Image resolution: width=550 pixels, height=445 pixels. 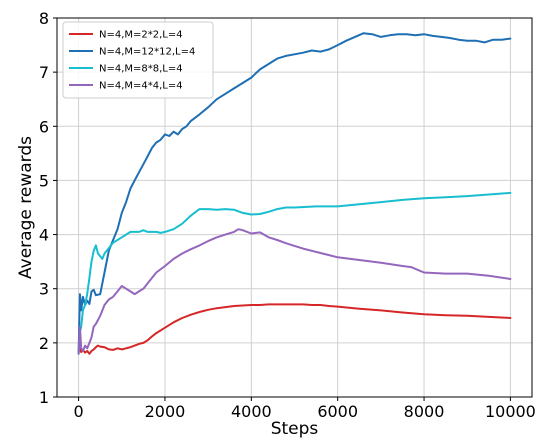 What do you see at coordinates (251, 411) in the screenshot?
I see `x-tick-label: 4000` at bounding box center [251, 411].